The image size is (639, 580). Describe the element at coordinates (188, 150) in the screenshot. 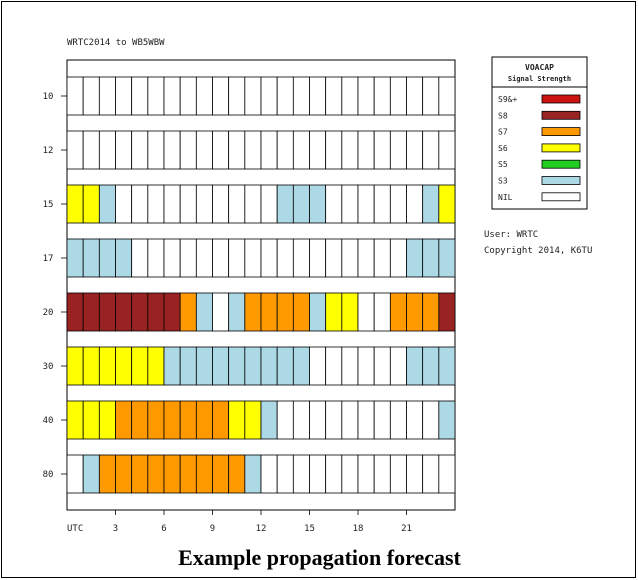

I see `cell-12-h7` at that location.